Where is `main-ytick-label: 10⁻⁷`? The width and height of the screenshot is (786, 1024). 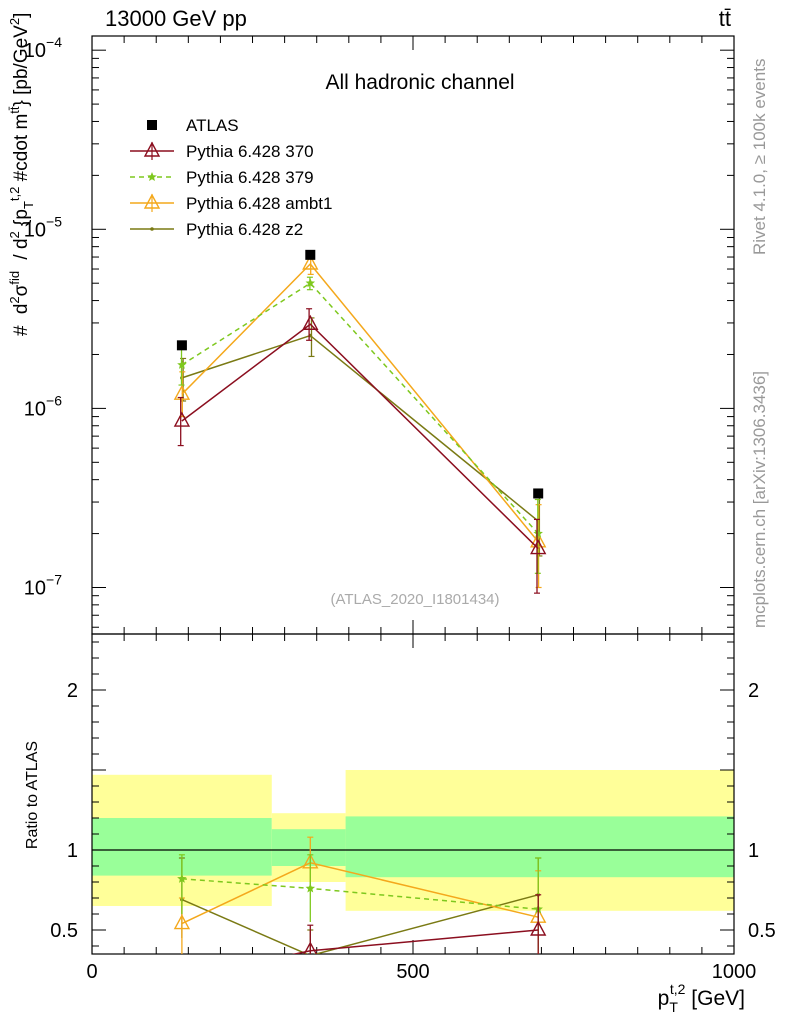 main-ytick-label: 10⁻⁷ is located at coordinates (43, 585).